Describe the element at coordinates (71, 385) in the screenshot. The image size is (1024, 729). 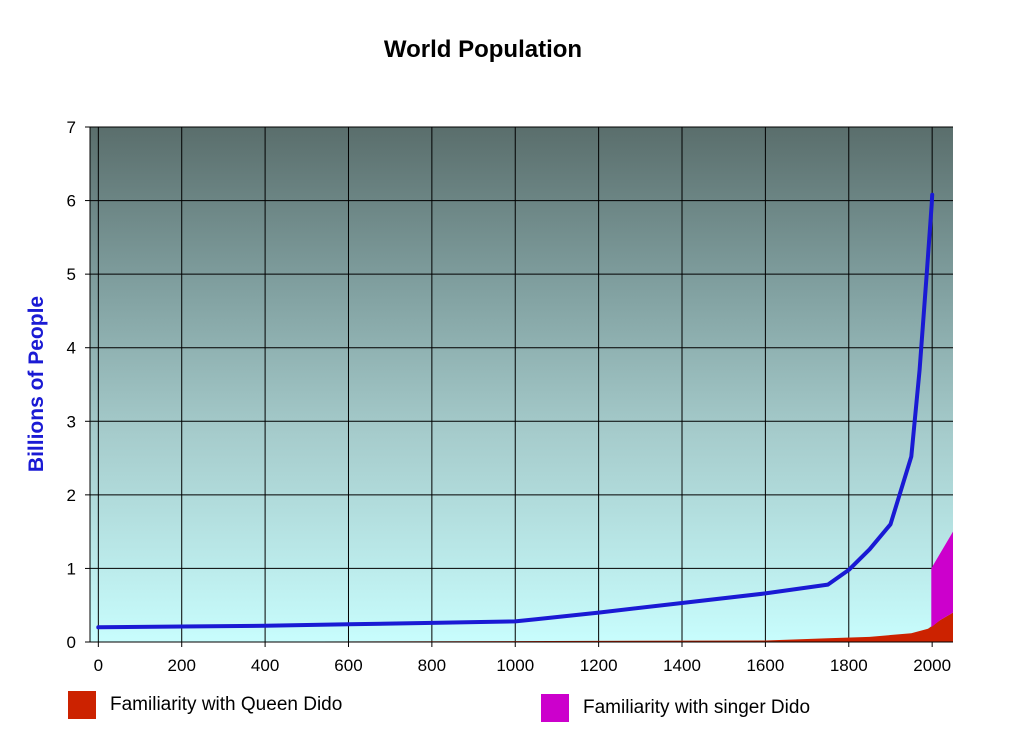
I see `y-tick-labels: 0 1 2 3 4 5 6 7` at that location.